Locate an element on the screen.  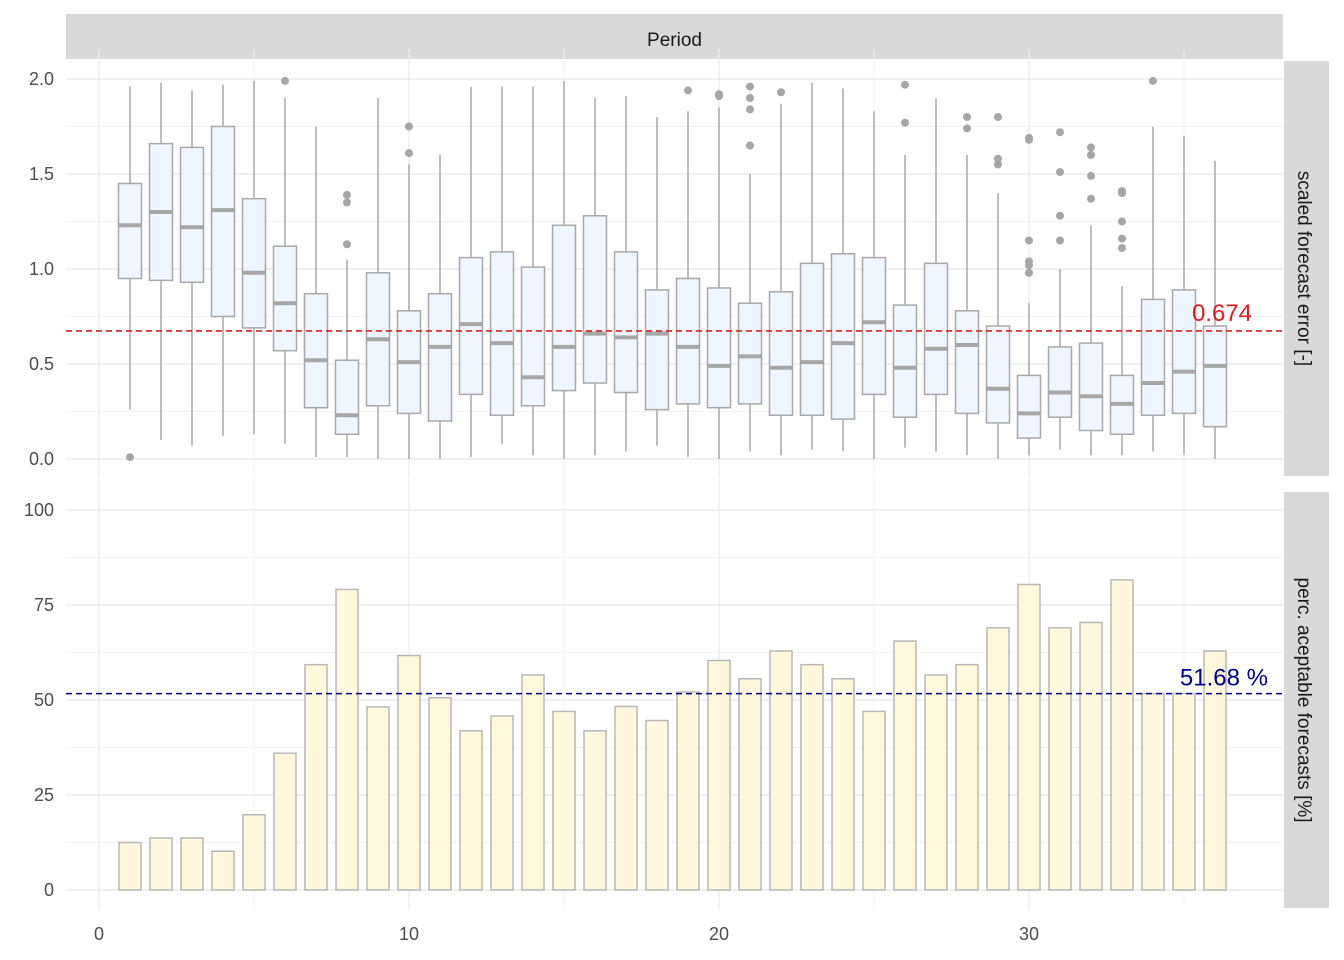
upper-y-tick-label: 0.0 is located at coordinates (41, 459).